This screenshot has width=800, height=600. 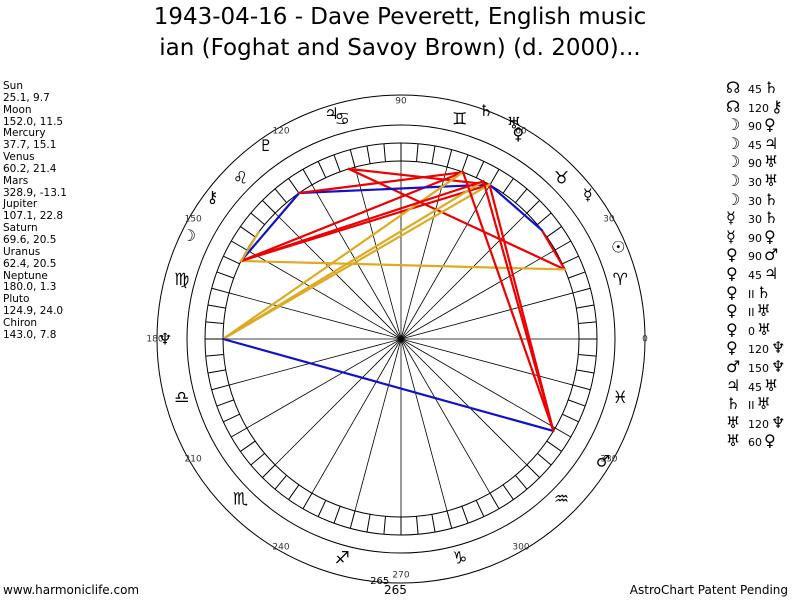 What do you see at coordinates (620, 398) in the screenshot?
I see `zodiac-sign-glyph: ♓` at bounding box center [620, 398].